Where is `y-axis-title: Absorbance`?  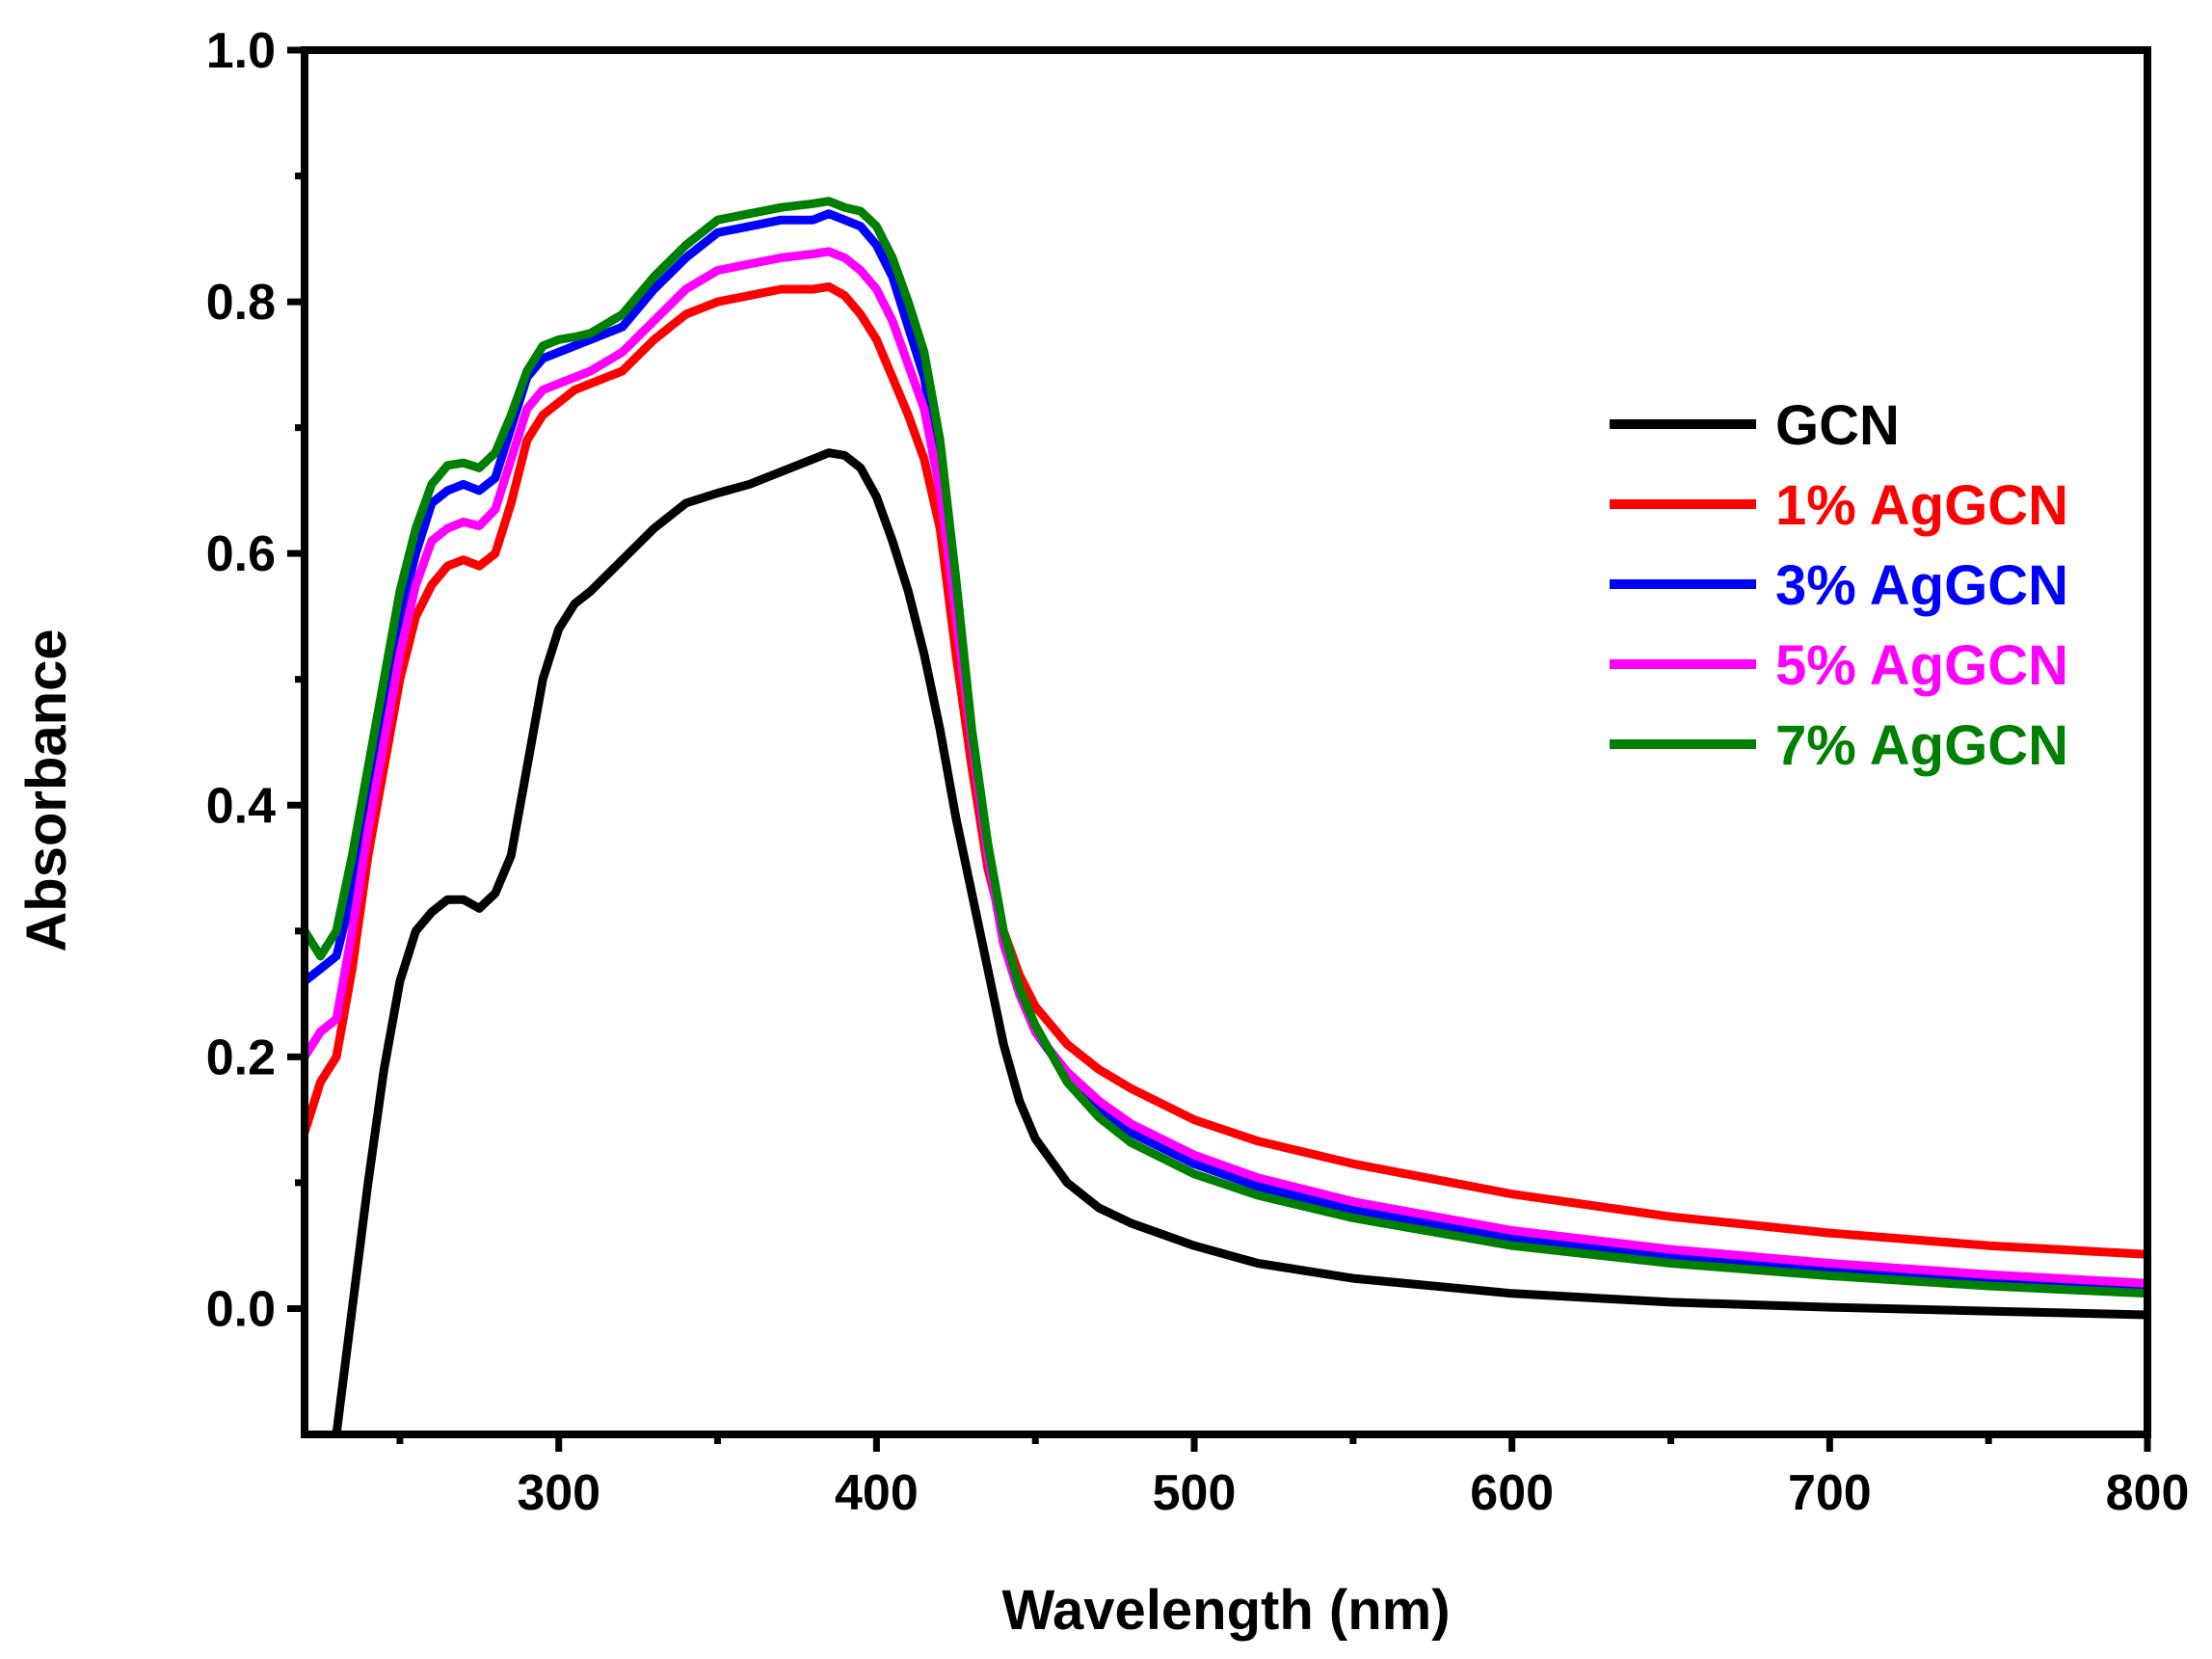
y-axis-title: Absorbance is located at coordinates (46, 790).